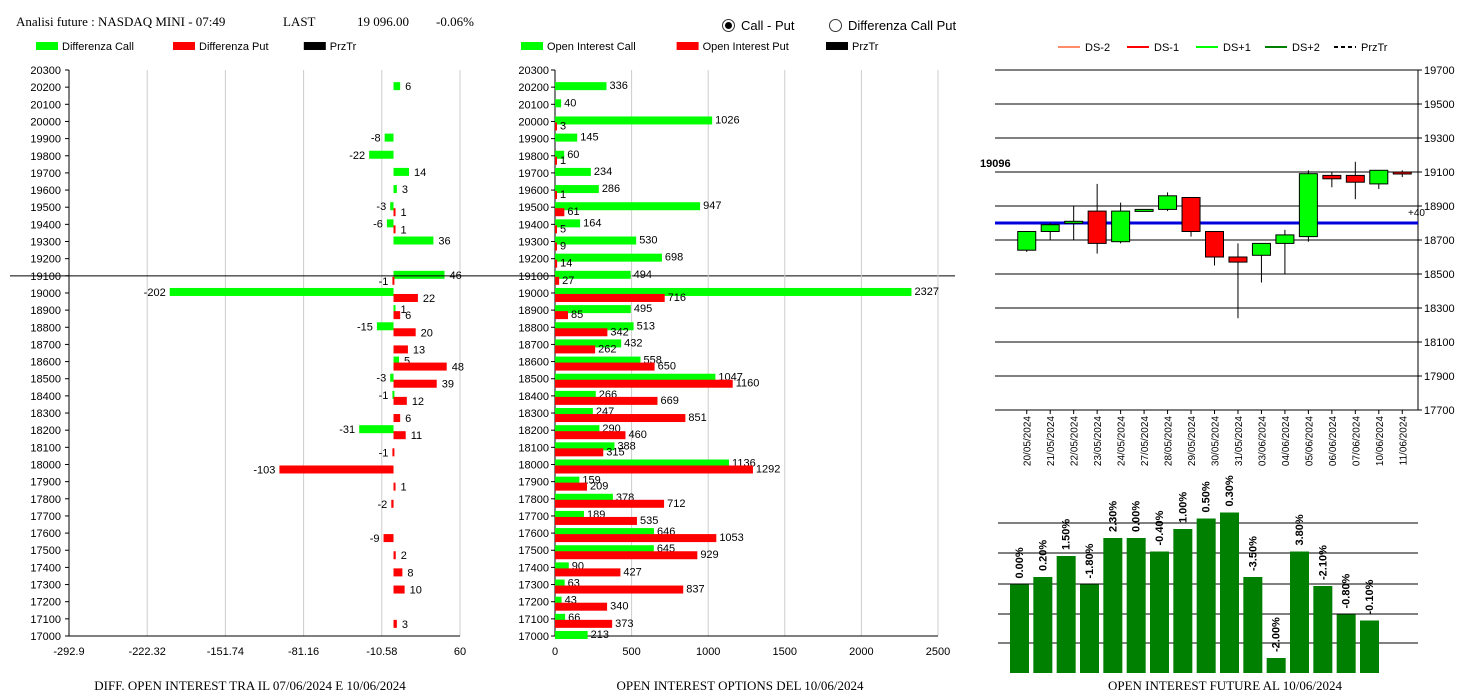  I want to click on oi-bar-label: -3.50%, so click(1253, 553).